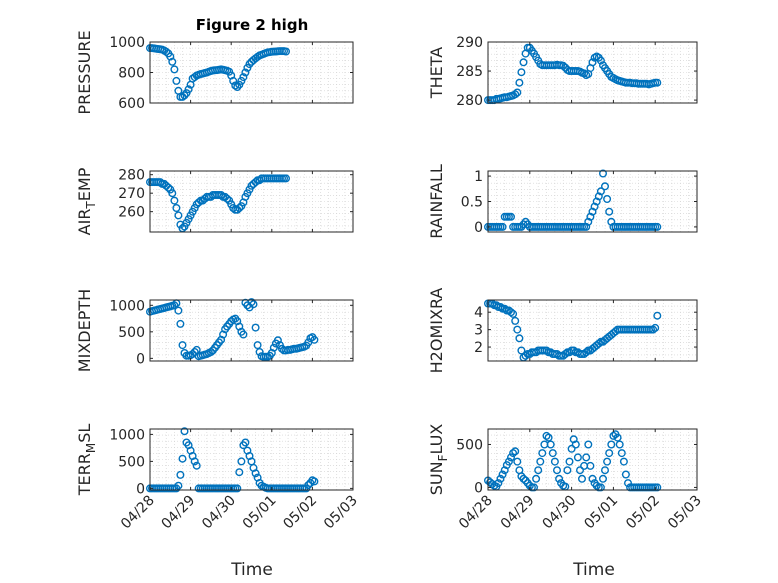 The height and width of the screenshot is (583, 778). What do you see at coordinates (478, 177) in the screenshot?
I see `y-tick-label: 1` at bounding box center [478, 177].